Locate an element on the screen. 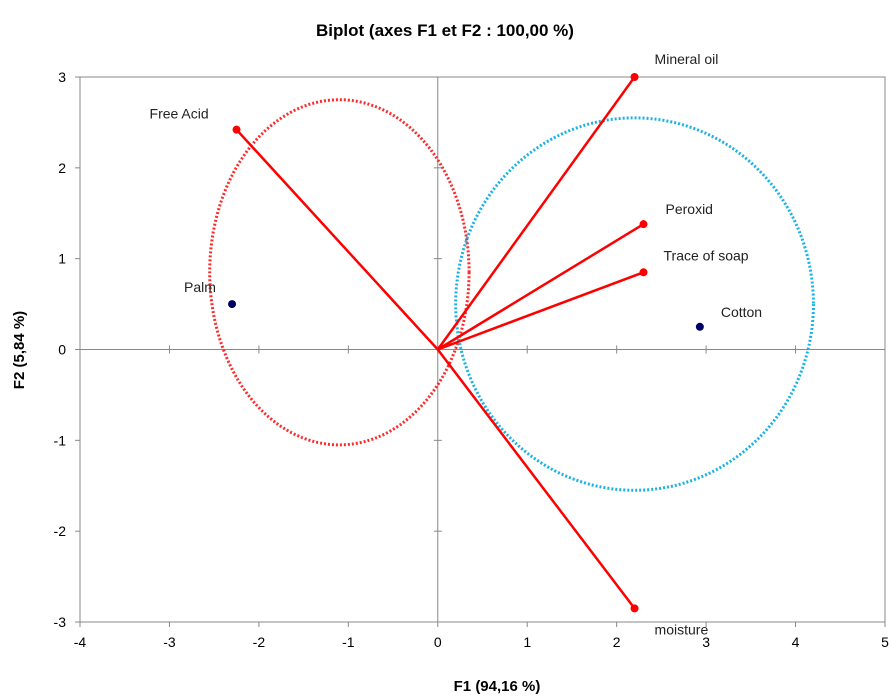  observation-label: Cotton is located at coordinates (741, 312).